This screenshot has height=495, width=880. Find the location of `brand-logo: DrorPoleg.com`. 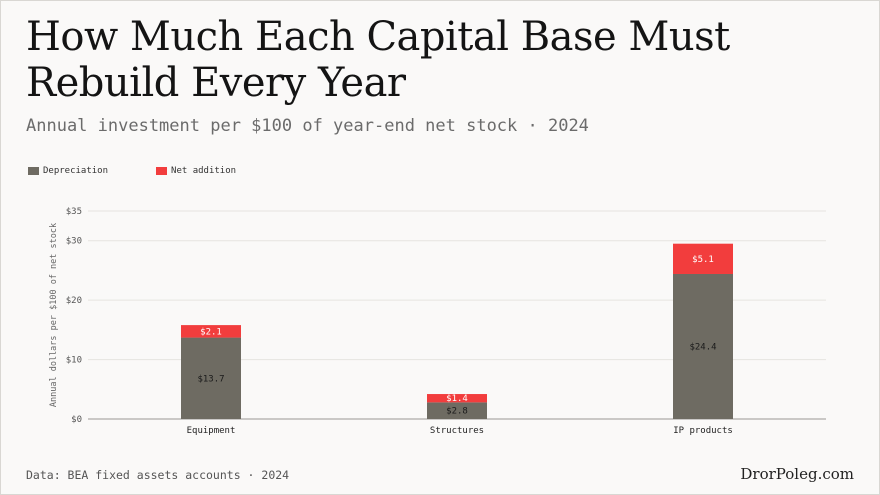

brand-logo: DrorPoleg.com is located at coordinates (797, 474).